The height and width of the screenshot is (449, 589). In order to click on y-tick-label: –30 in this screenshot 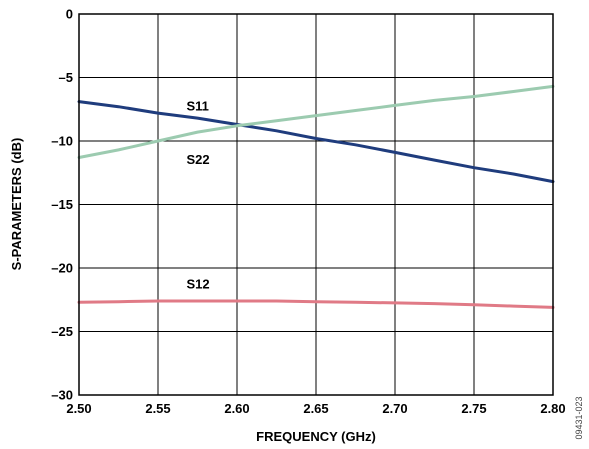, I will do `click(62, 395)`.